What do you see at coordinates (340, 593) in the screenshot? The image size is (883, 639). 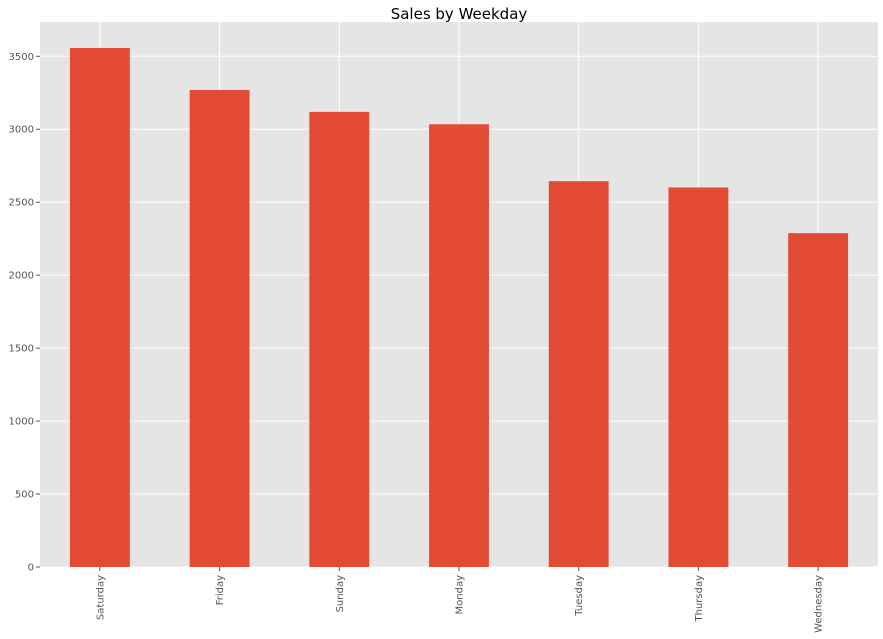 I see `x-tick-label: Sunday` at bounding box center [340, 593].